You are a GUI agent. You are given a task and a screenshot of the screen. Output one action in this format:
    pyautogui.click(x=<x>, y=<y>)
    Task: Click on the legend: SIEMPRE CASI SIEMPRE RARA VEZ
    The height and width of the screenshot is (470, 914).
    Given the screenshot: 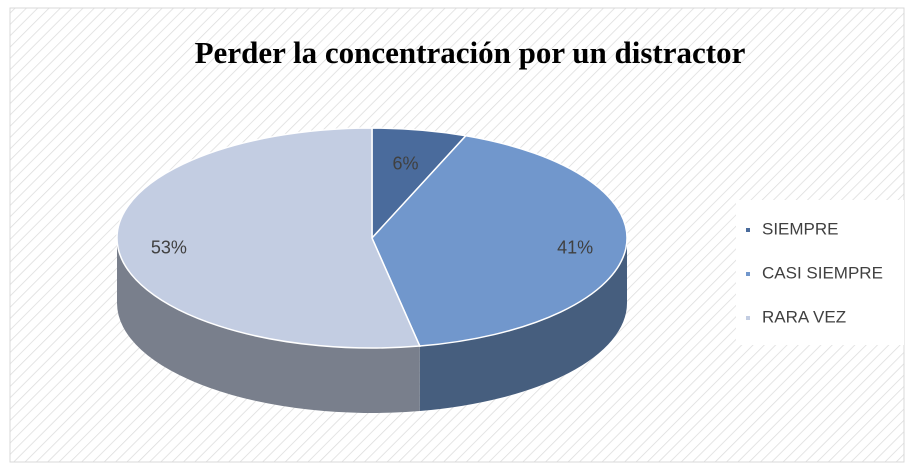 What is the action you would take?
    pyautogui.click(x=814, y=272)
    